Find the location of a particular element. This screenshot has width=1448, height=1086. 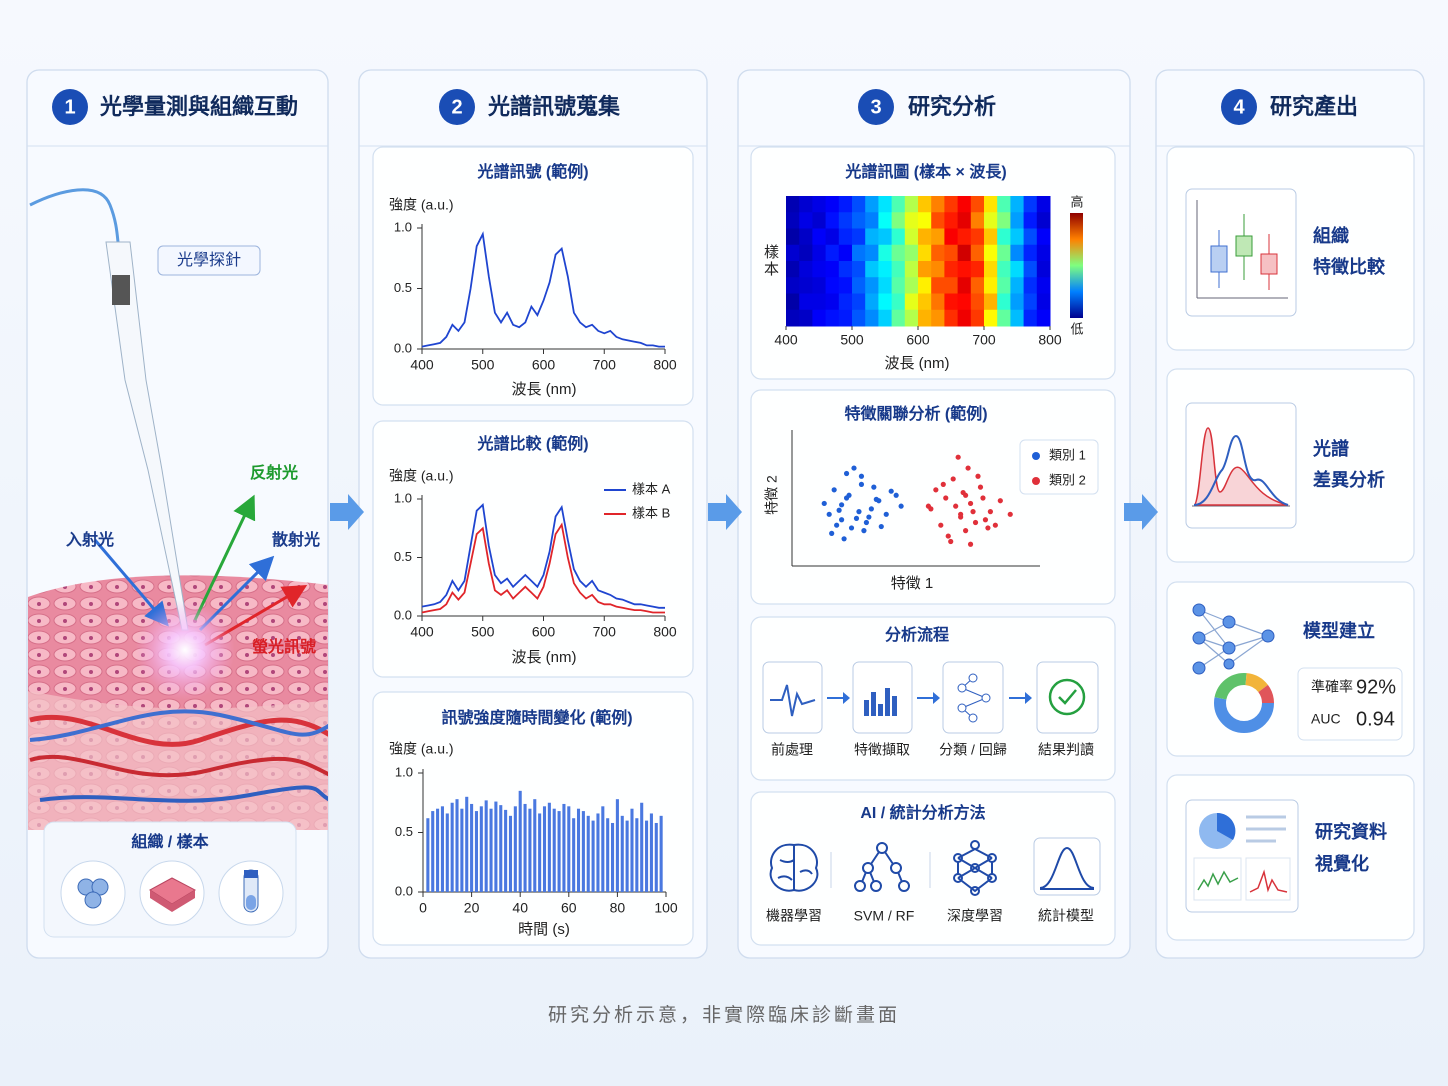

step-title: 研究產出 is located at coordinates (1314, 106).